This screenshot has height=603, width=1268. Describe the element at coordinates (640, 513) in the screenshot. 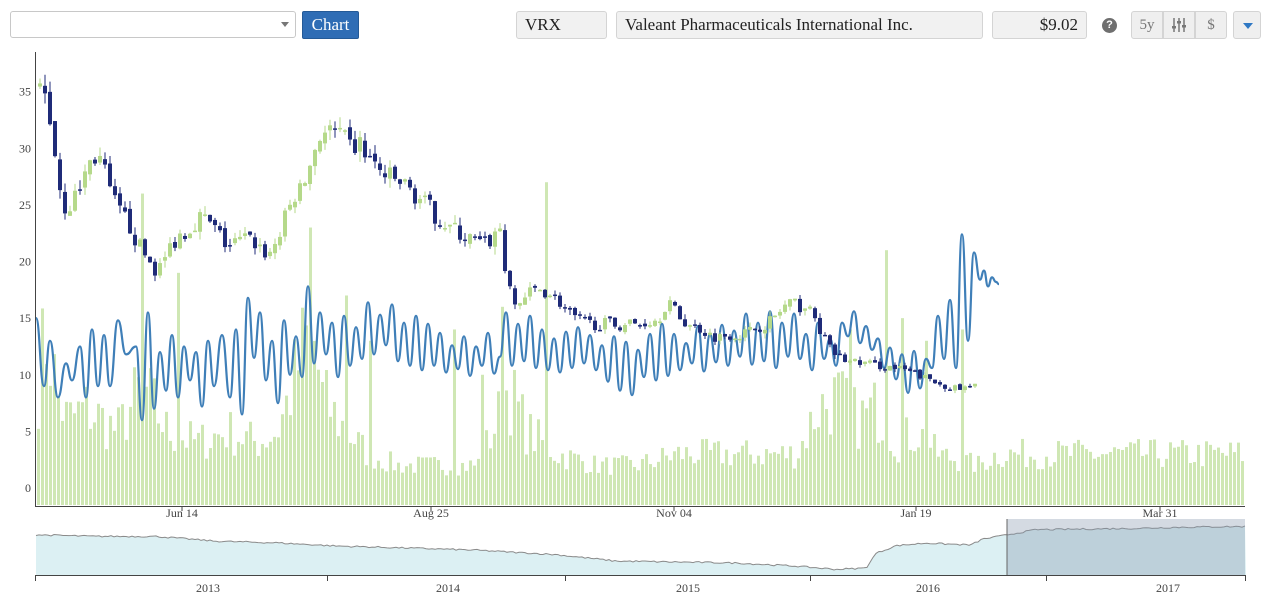

I see `x-axis: Jun 14 Aug 25 Nov 04 Jan 19 Mar 31` at that location.